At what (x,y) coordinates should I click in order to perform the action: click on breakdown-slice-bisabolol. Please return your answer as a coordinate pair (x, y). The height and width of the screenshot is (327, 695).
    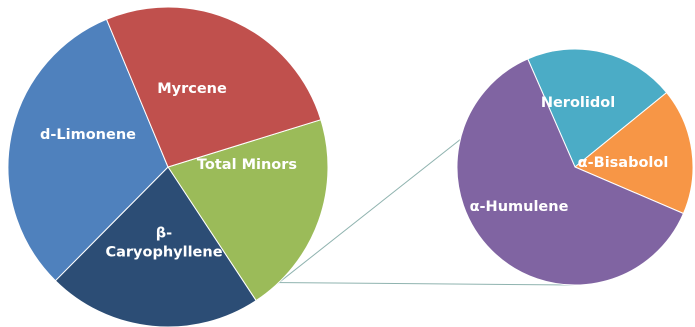
    Looking at the image, I should click on (634, 153).